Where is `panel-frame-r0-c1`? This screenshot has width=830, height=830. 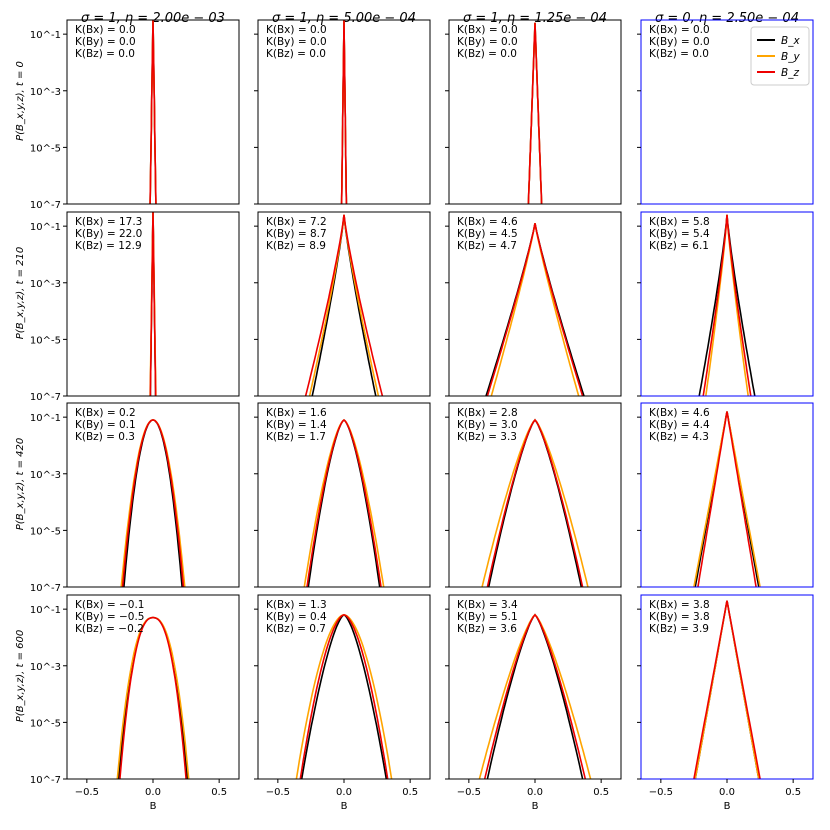 panel-frame-r0-c1 is located at coordinates (344, 112).